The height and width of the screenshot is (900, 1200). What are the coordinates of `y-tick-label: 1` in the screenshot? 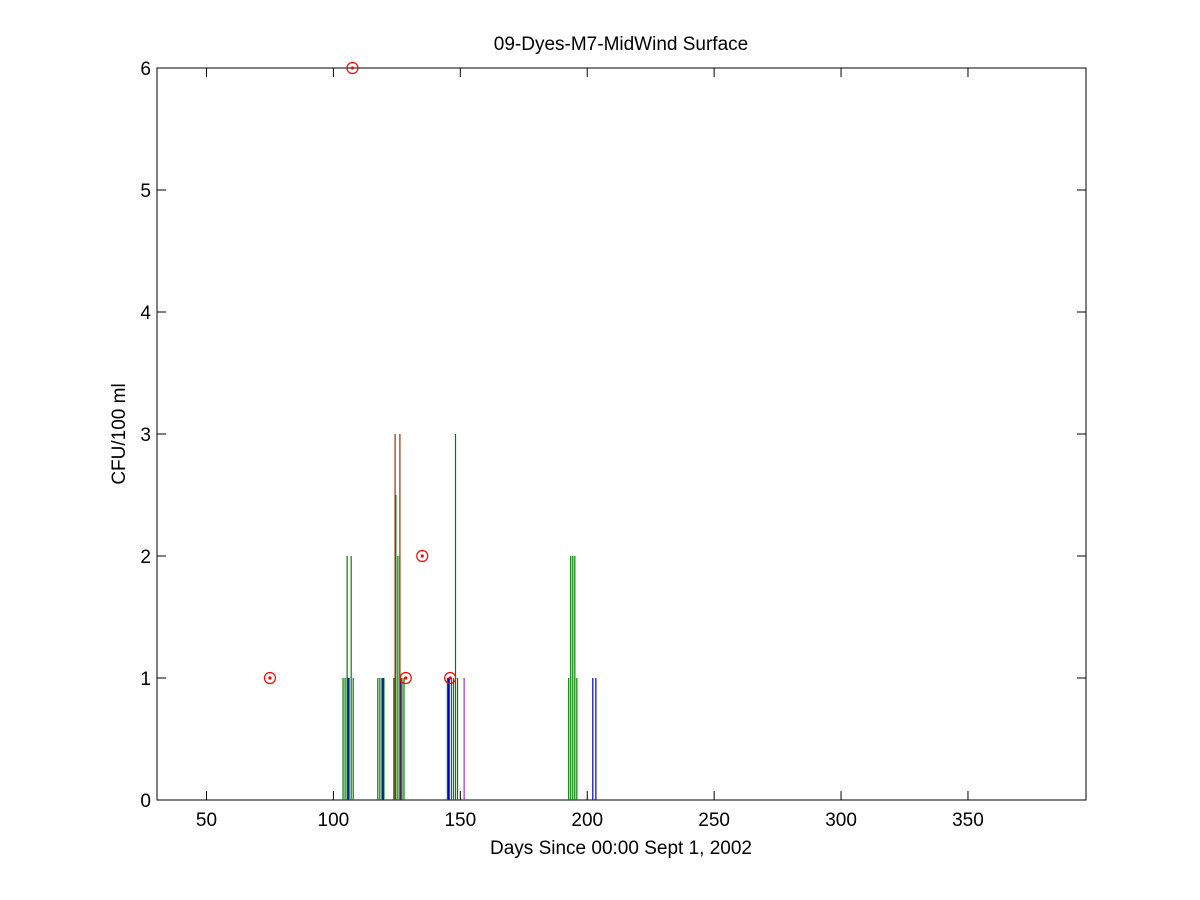 It's located at (145, 679).